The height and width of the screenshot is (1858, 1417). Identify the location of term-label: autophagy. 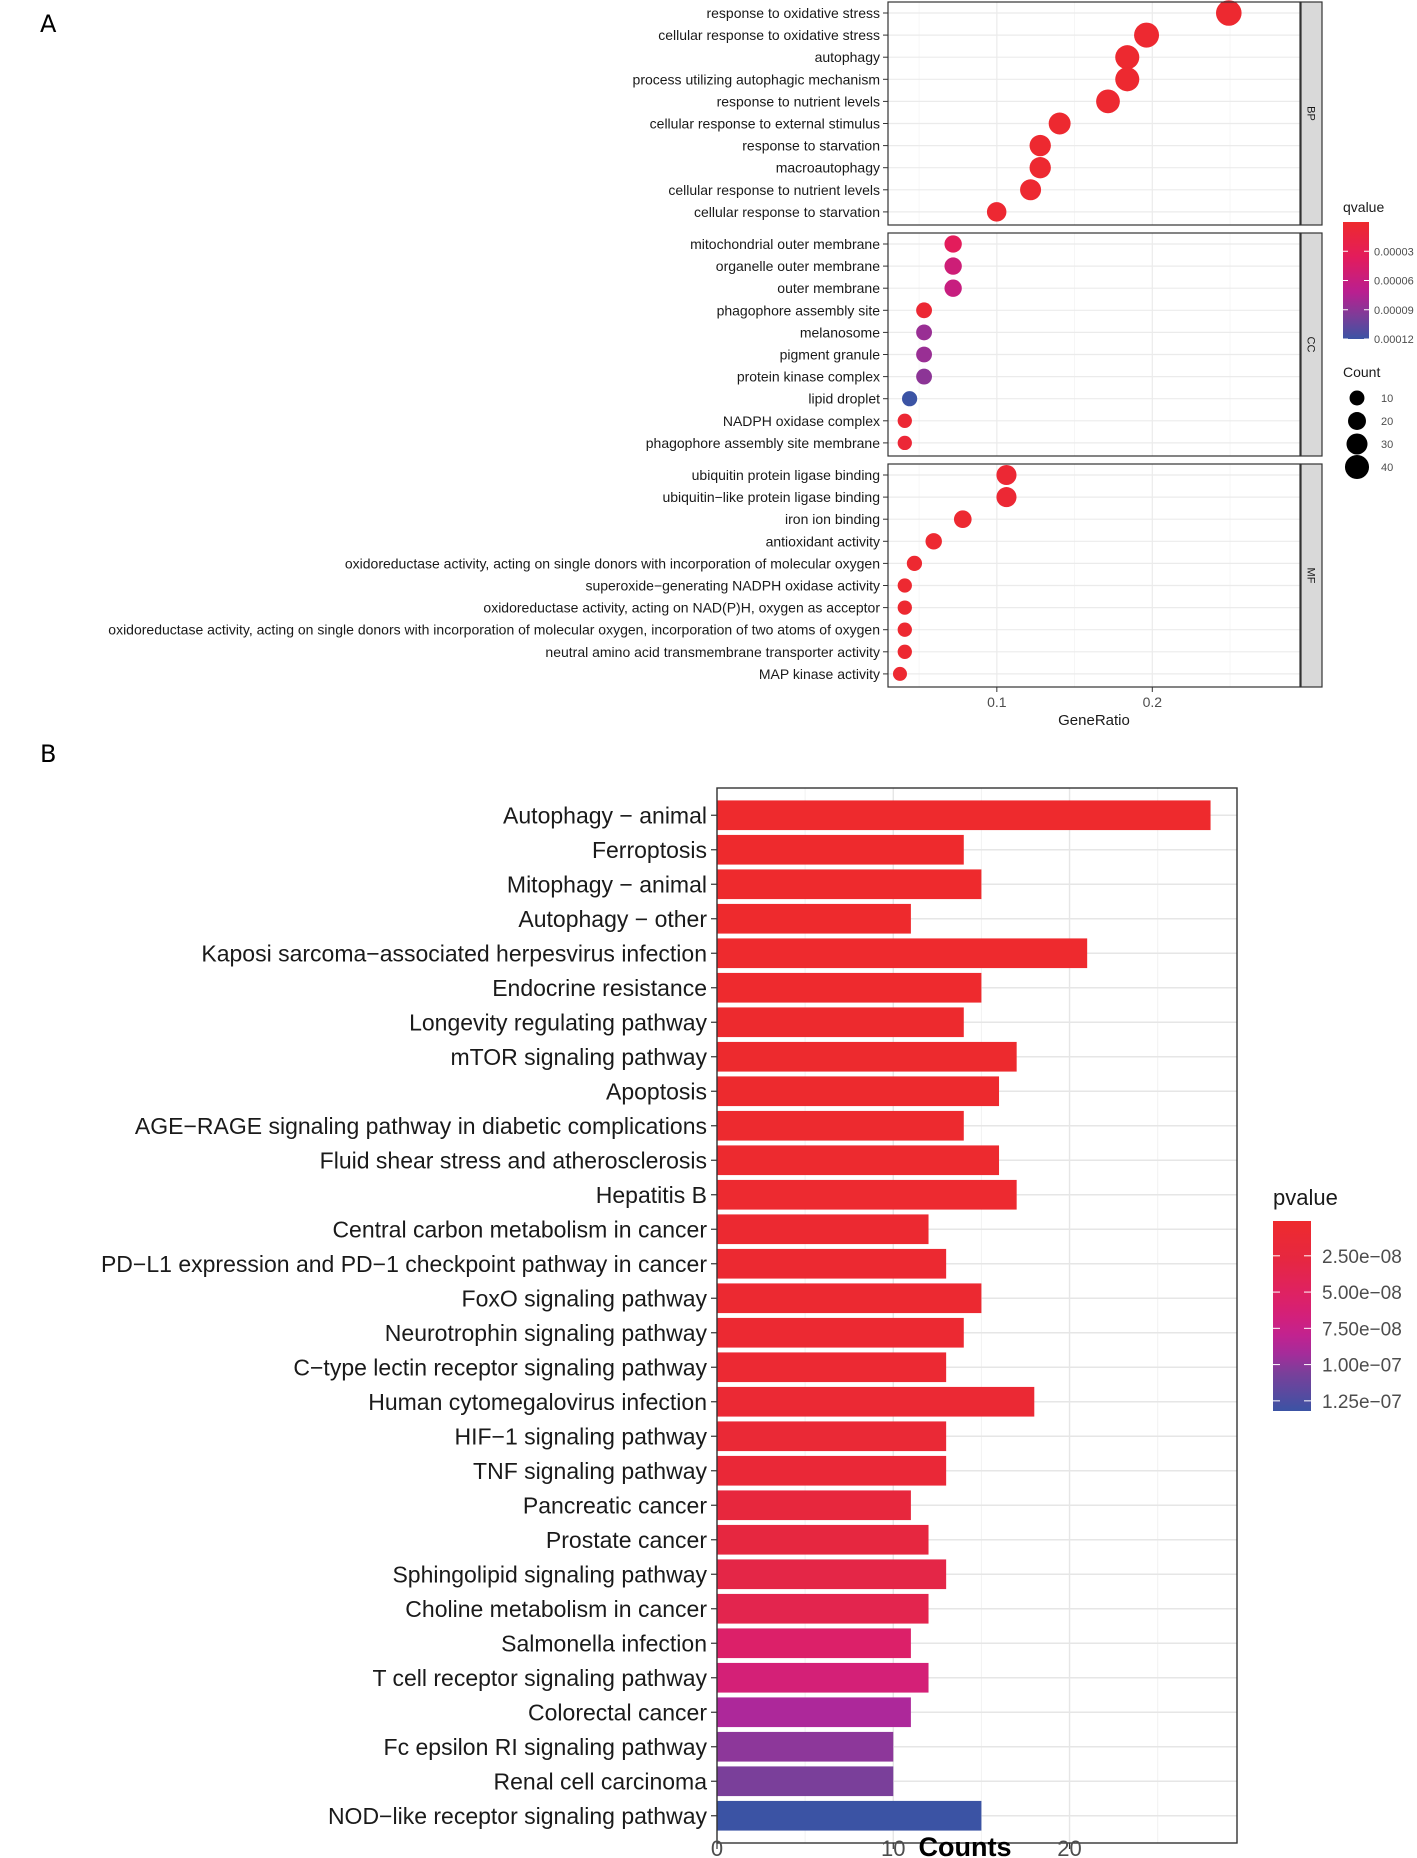
(847, 57).